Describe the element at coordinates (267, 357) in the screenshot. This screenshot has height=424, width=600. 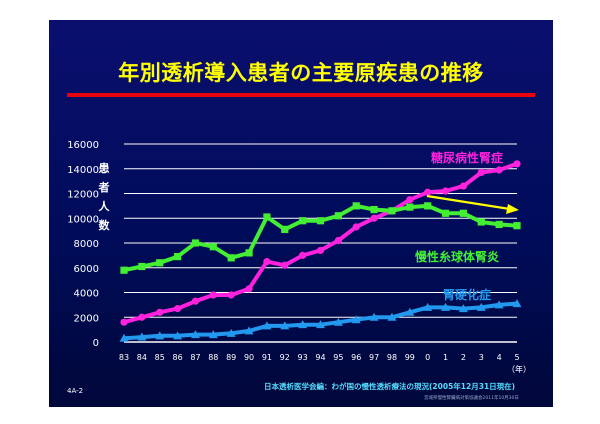
I see `x-tick-label: 91` at that location.